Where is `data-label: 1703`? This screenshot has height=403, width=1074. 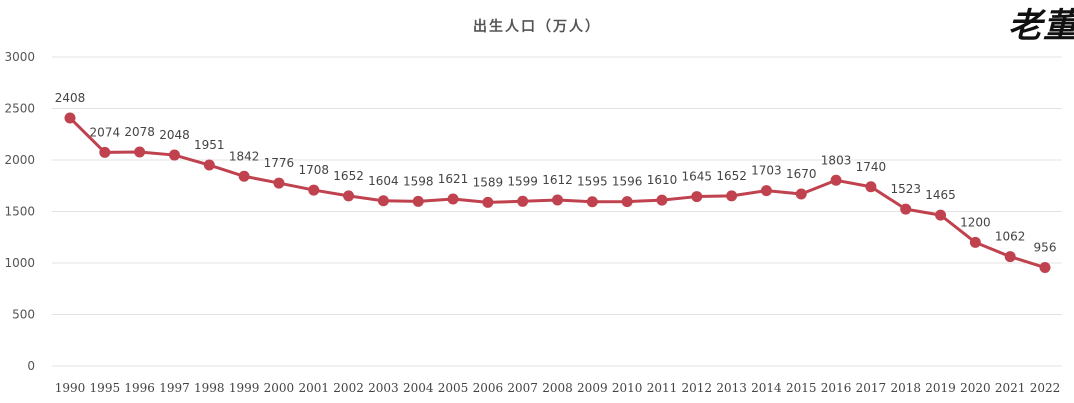 data-label: 1703 is located at coordinates (766, 171).